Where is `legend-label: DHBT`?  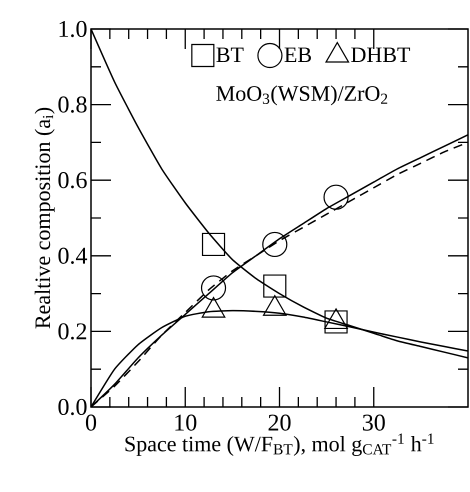 legend-label: DHBT is located at coordinates (380, 55).